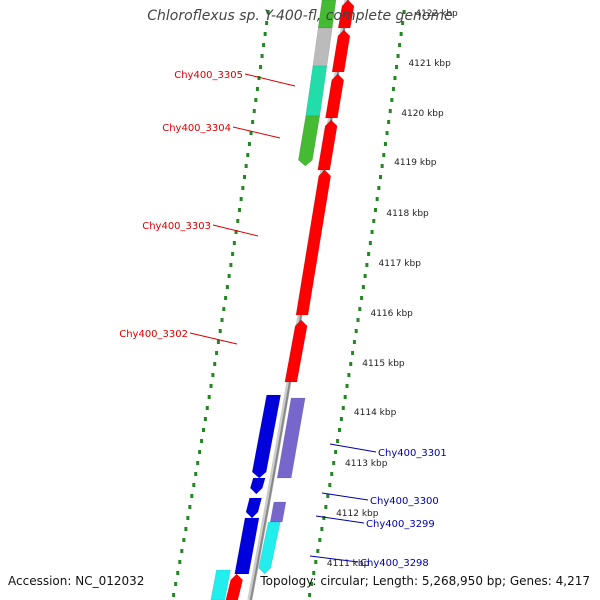 The width and height of the screenshot is (600, 600). What do you see at coordinates (253, 508) in the screenshot?
I see `gene-chy400-3299-inner` at bounding box center [253, 508].